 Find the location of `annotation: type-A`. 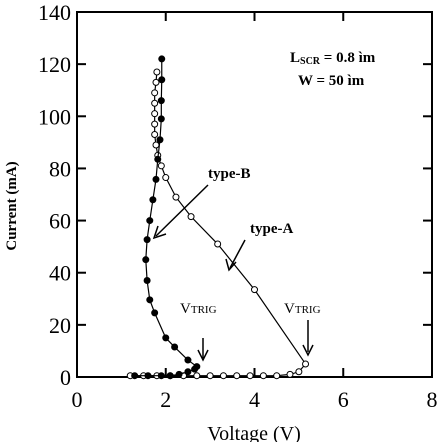

annotation: type-A is located at coordinates (271, 229).